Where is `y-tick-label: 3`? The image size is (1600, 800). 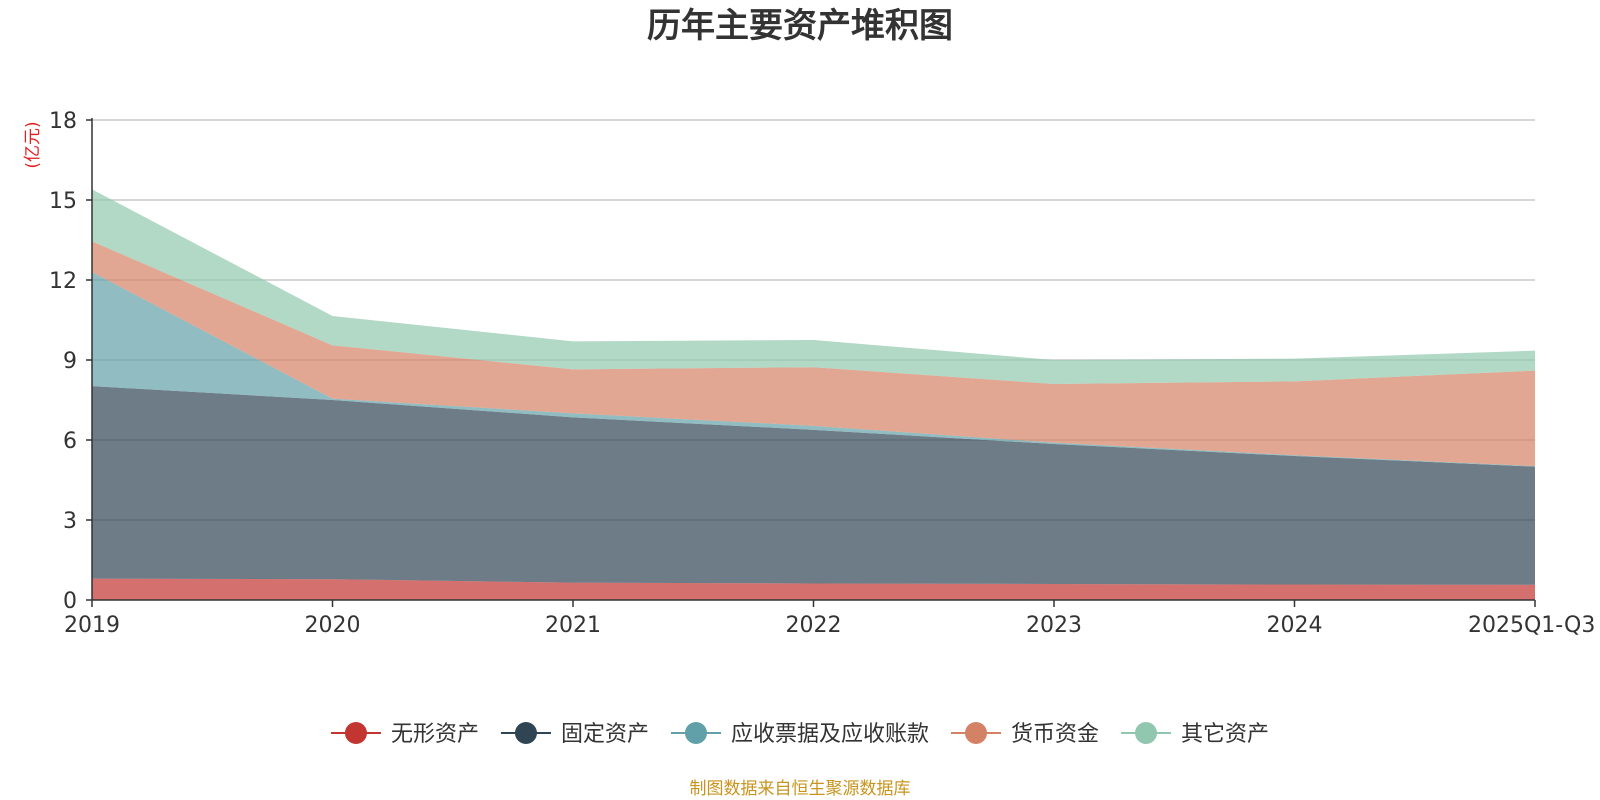
y-tick-label: 3 is located at coordinates (70, 521).